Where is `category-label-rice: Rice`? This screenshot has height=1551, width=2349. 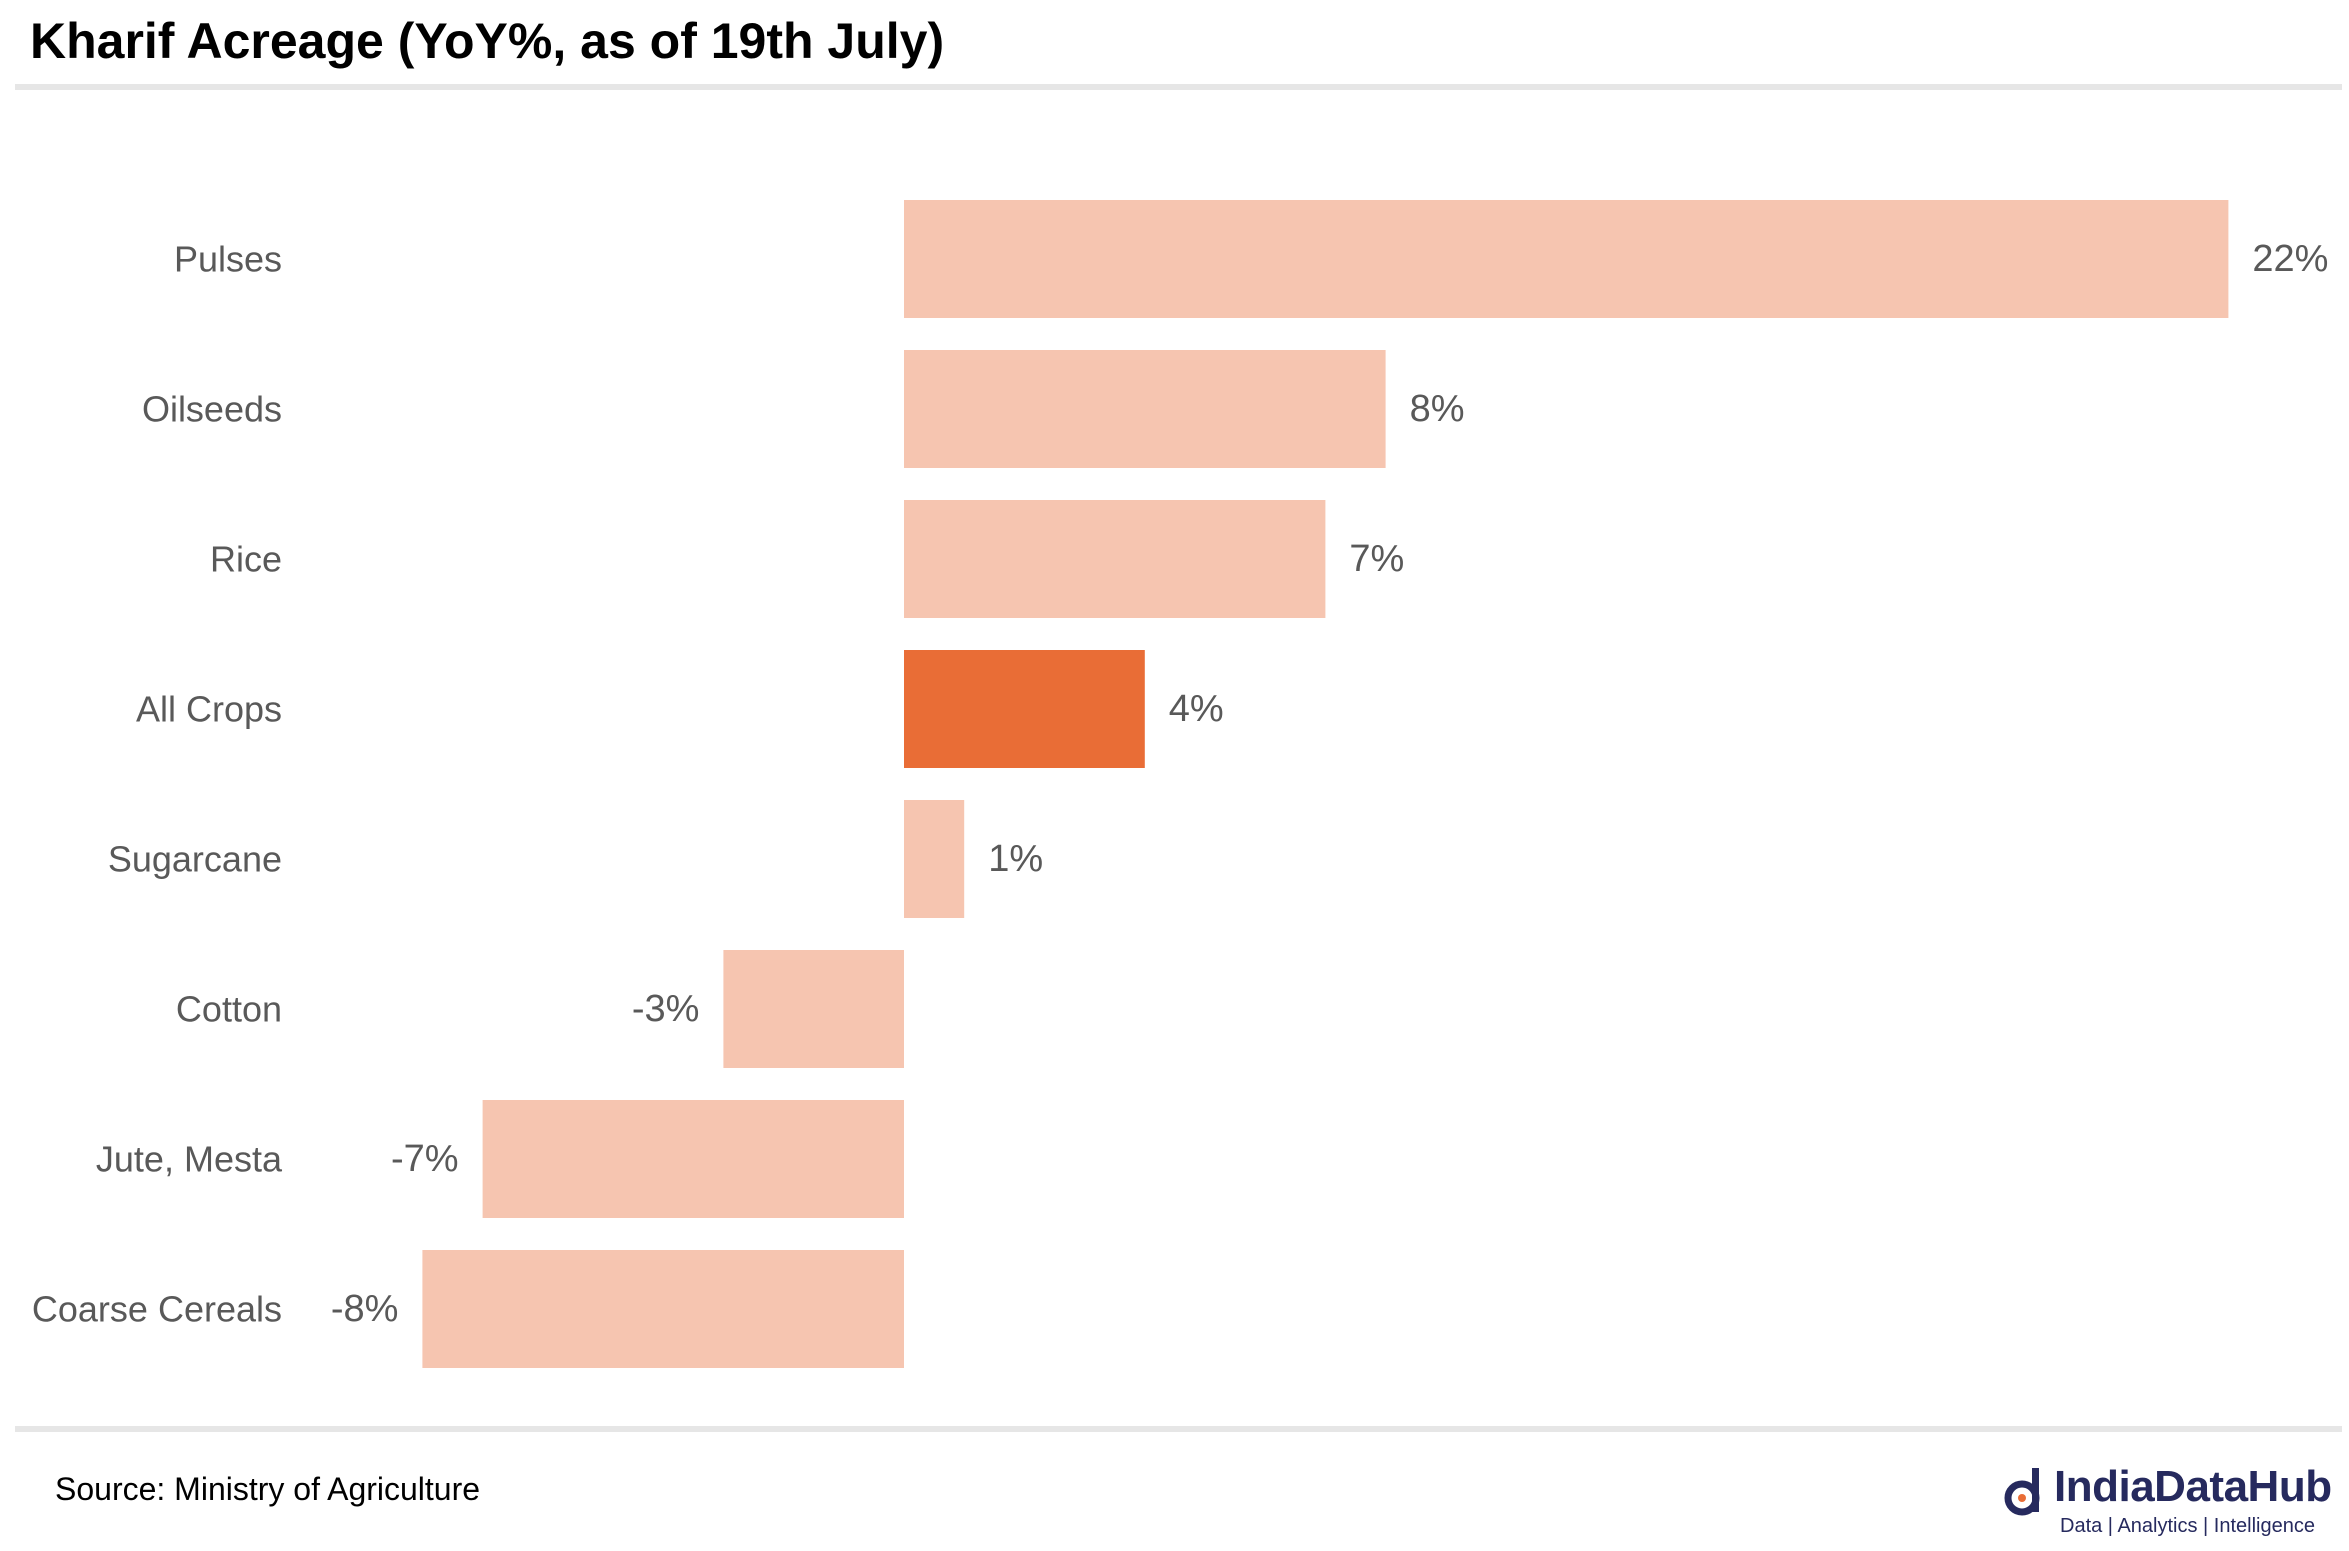 category-label-rice: Rice is located at coordinates (246, 559).